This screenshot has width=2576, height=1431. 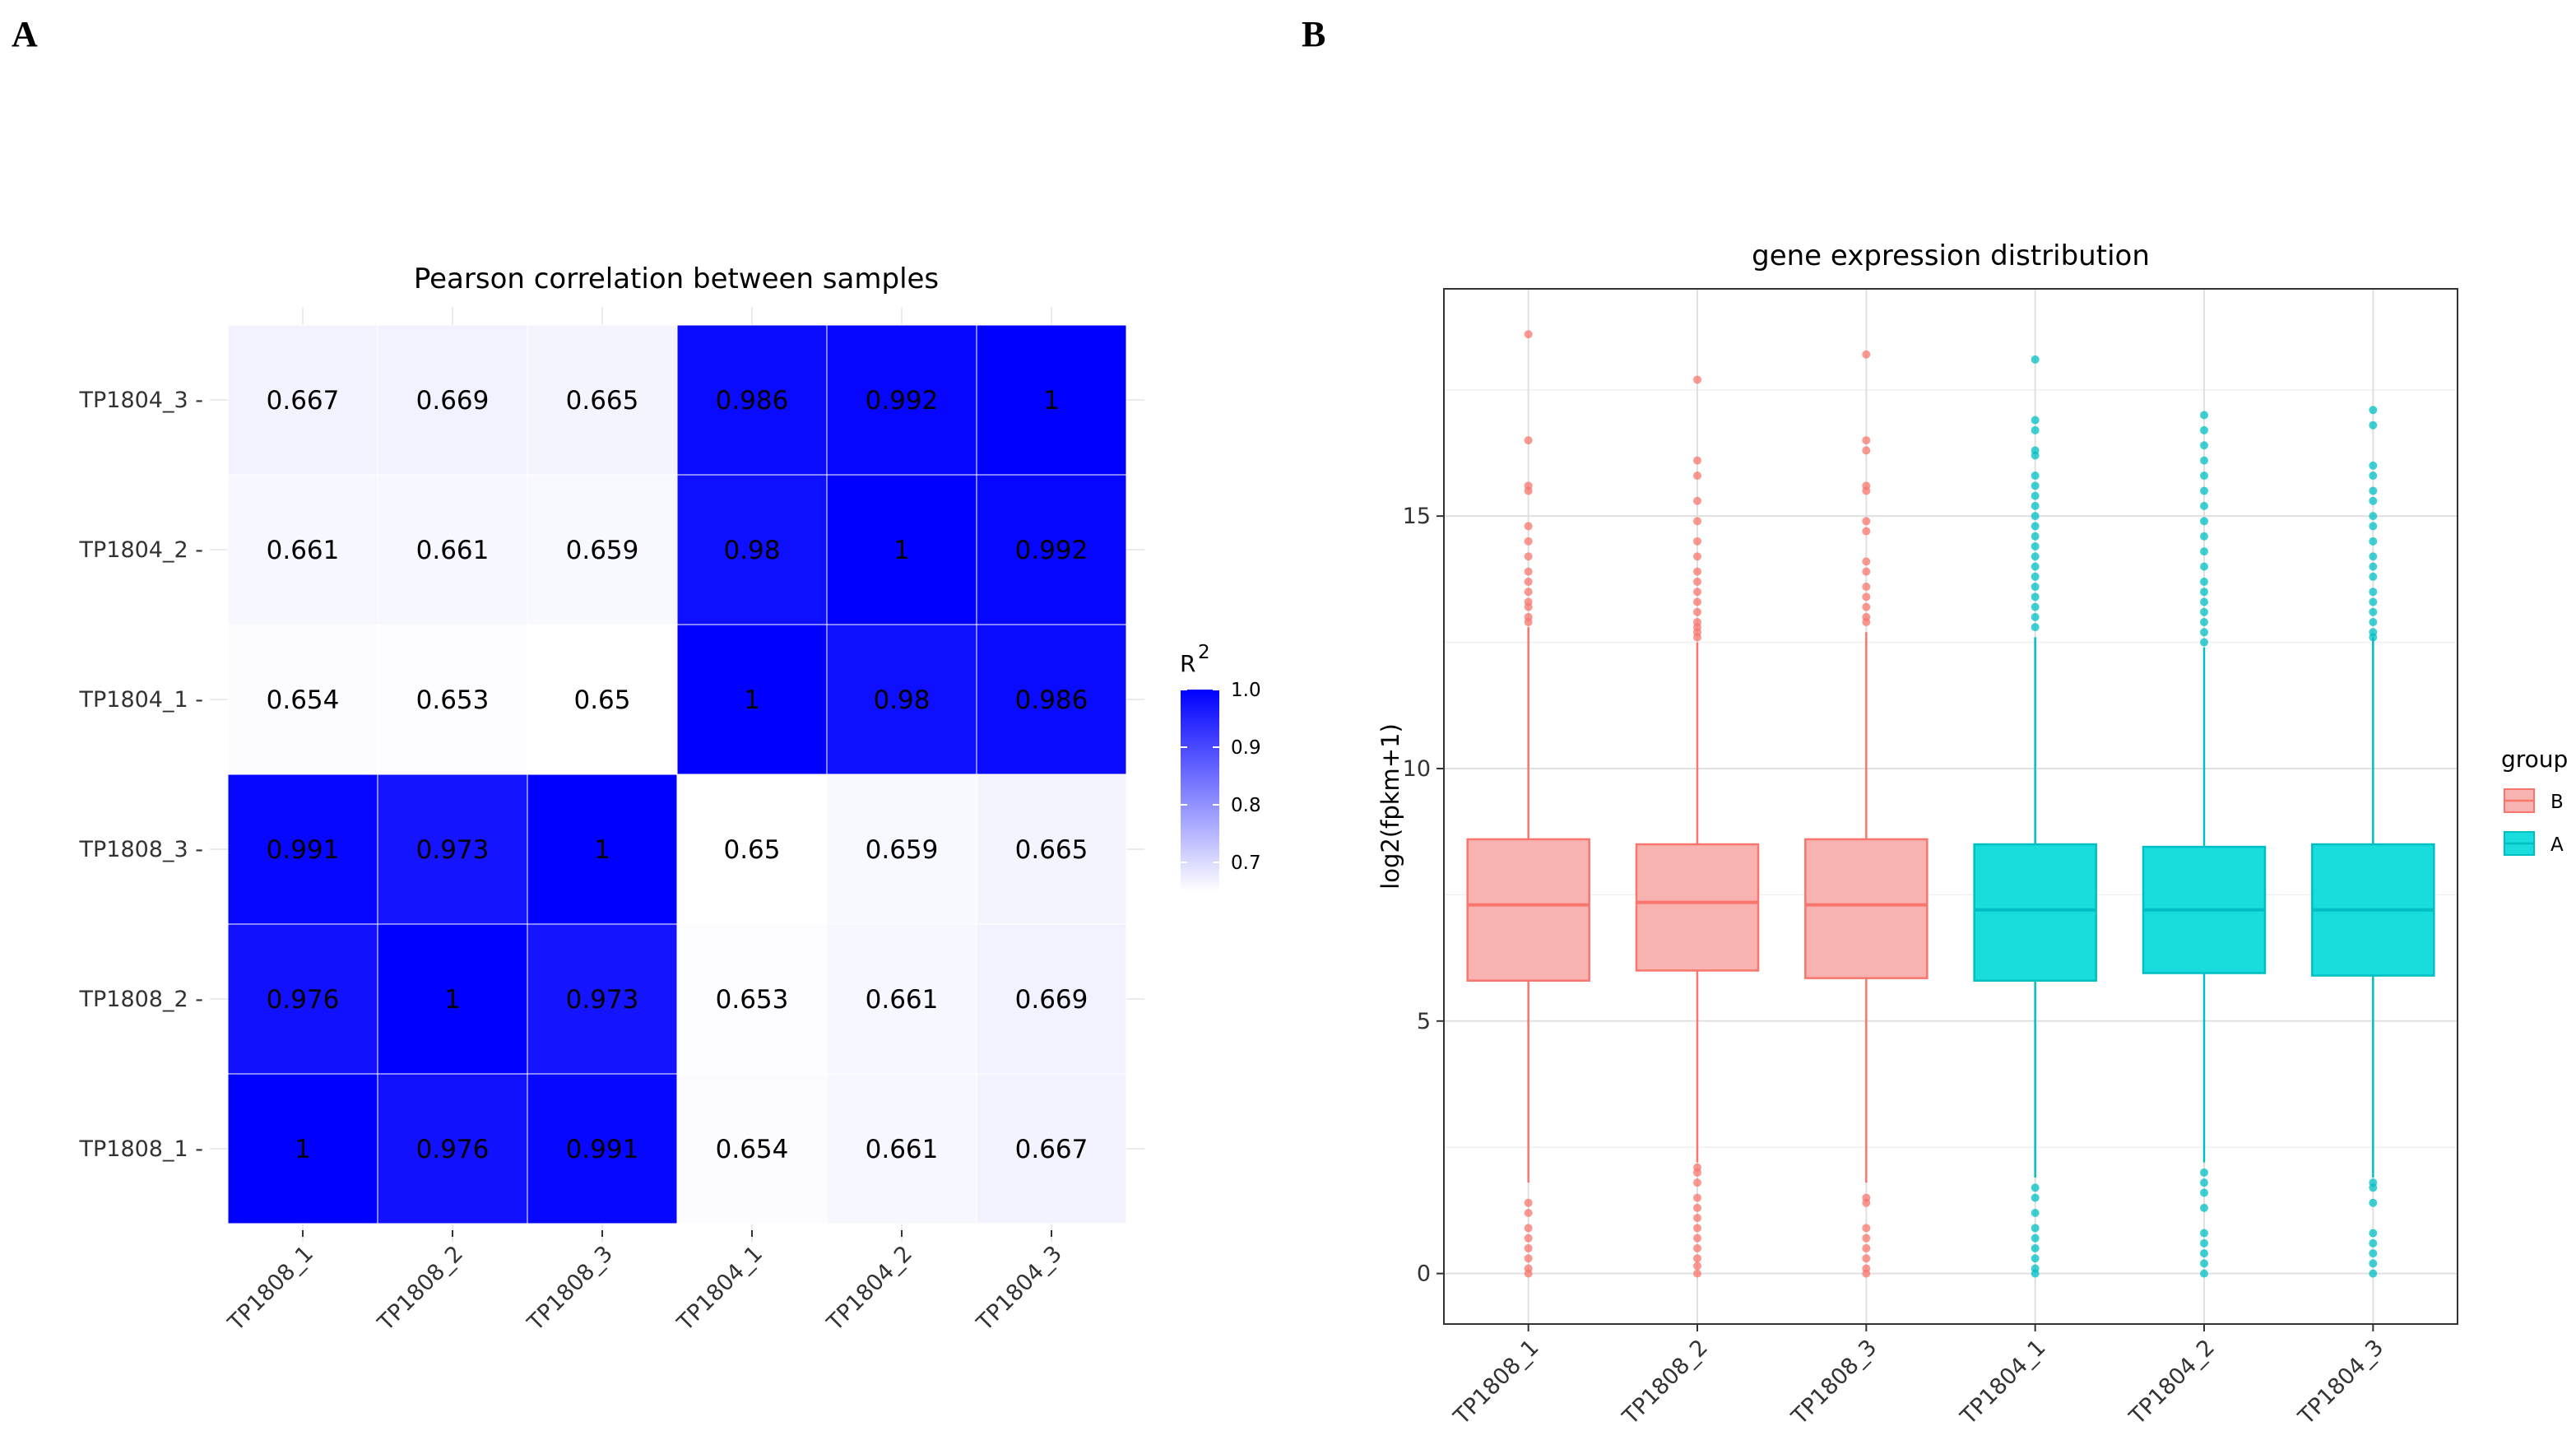 I want to click on boxplot-y-axis: 0 5 10 15, so click(x=1423, y=896).